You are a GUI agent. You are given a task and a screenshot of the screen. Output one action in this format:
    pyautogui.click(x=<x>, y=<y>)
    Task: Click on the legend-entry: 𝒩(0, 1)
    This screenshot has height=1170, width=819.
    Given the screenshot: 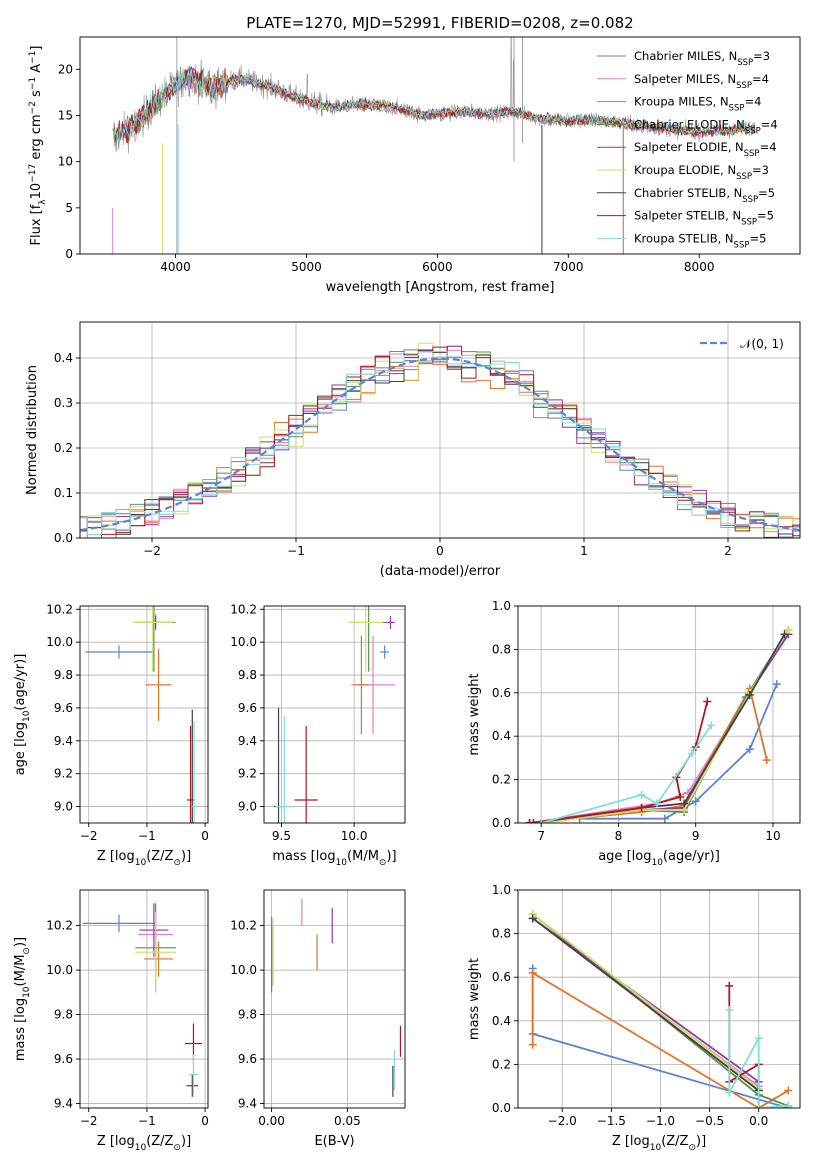 What is the action you would take?
    pyautogui.click(x=762, y=344)
    